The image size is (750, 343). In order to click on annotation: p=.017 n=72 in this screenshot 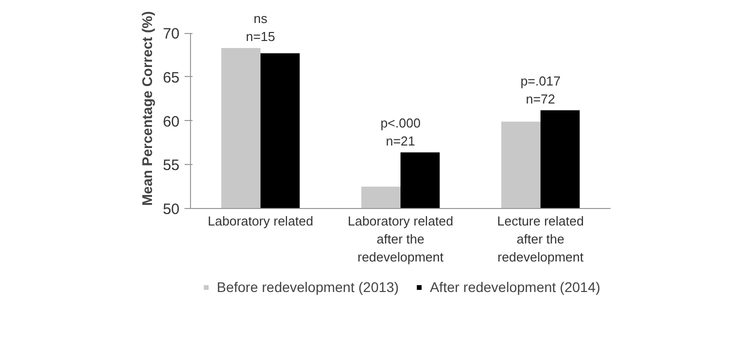, I will do `click(540, 89)`.